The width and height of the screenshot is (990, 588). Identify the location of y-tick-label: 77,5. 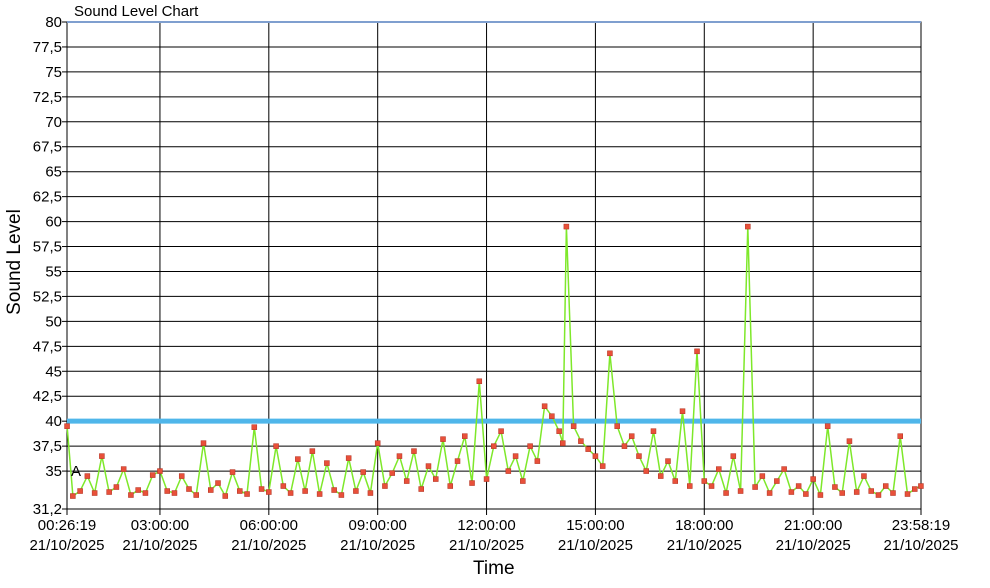
(47, 47).